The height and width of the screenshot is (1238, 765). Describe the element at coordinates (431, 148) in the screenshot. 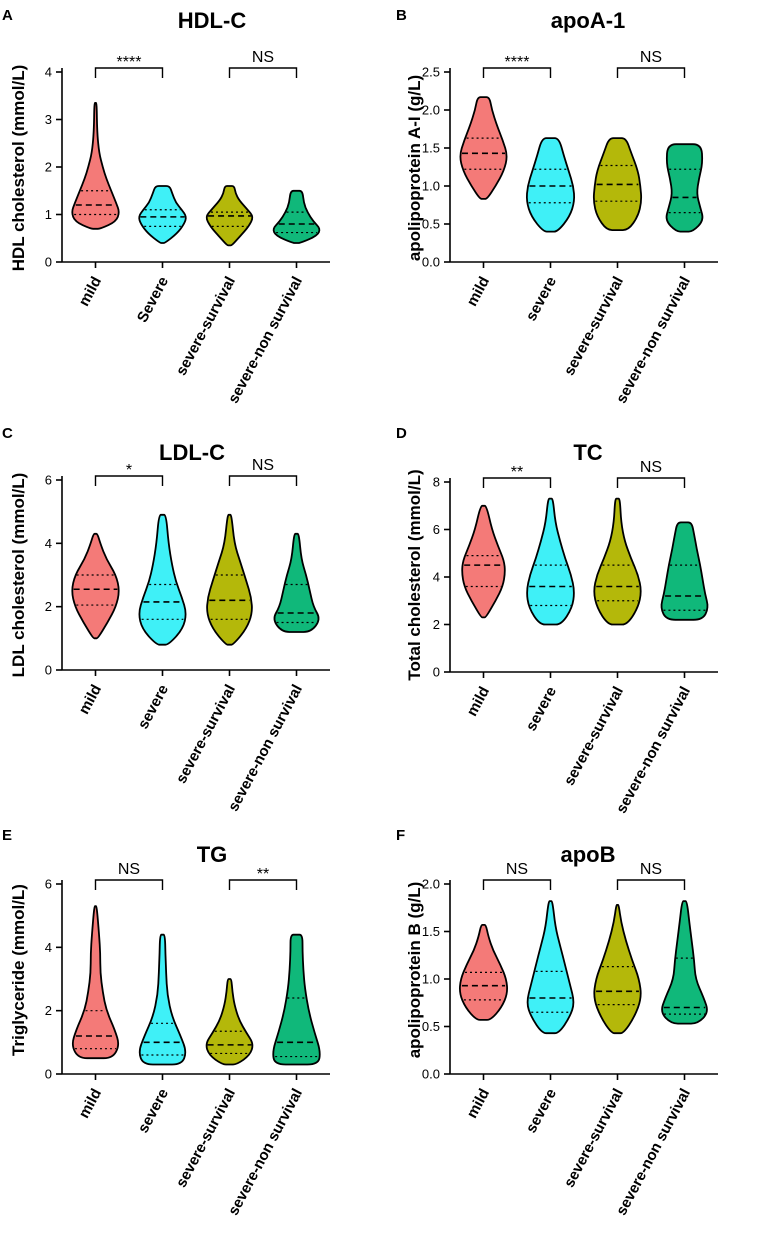

I see `y-tick-label: 1.5` at that location.